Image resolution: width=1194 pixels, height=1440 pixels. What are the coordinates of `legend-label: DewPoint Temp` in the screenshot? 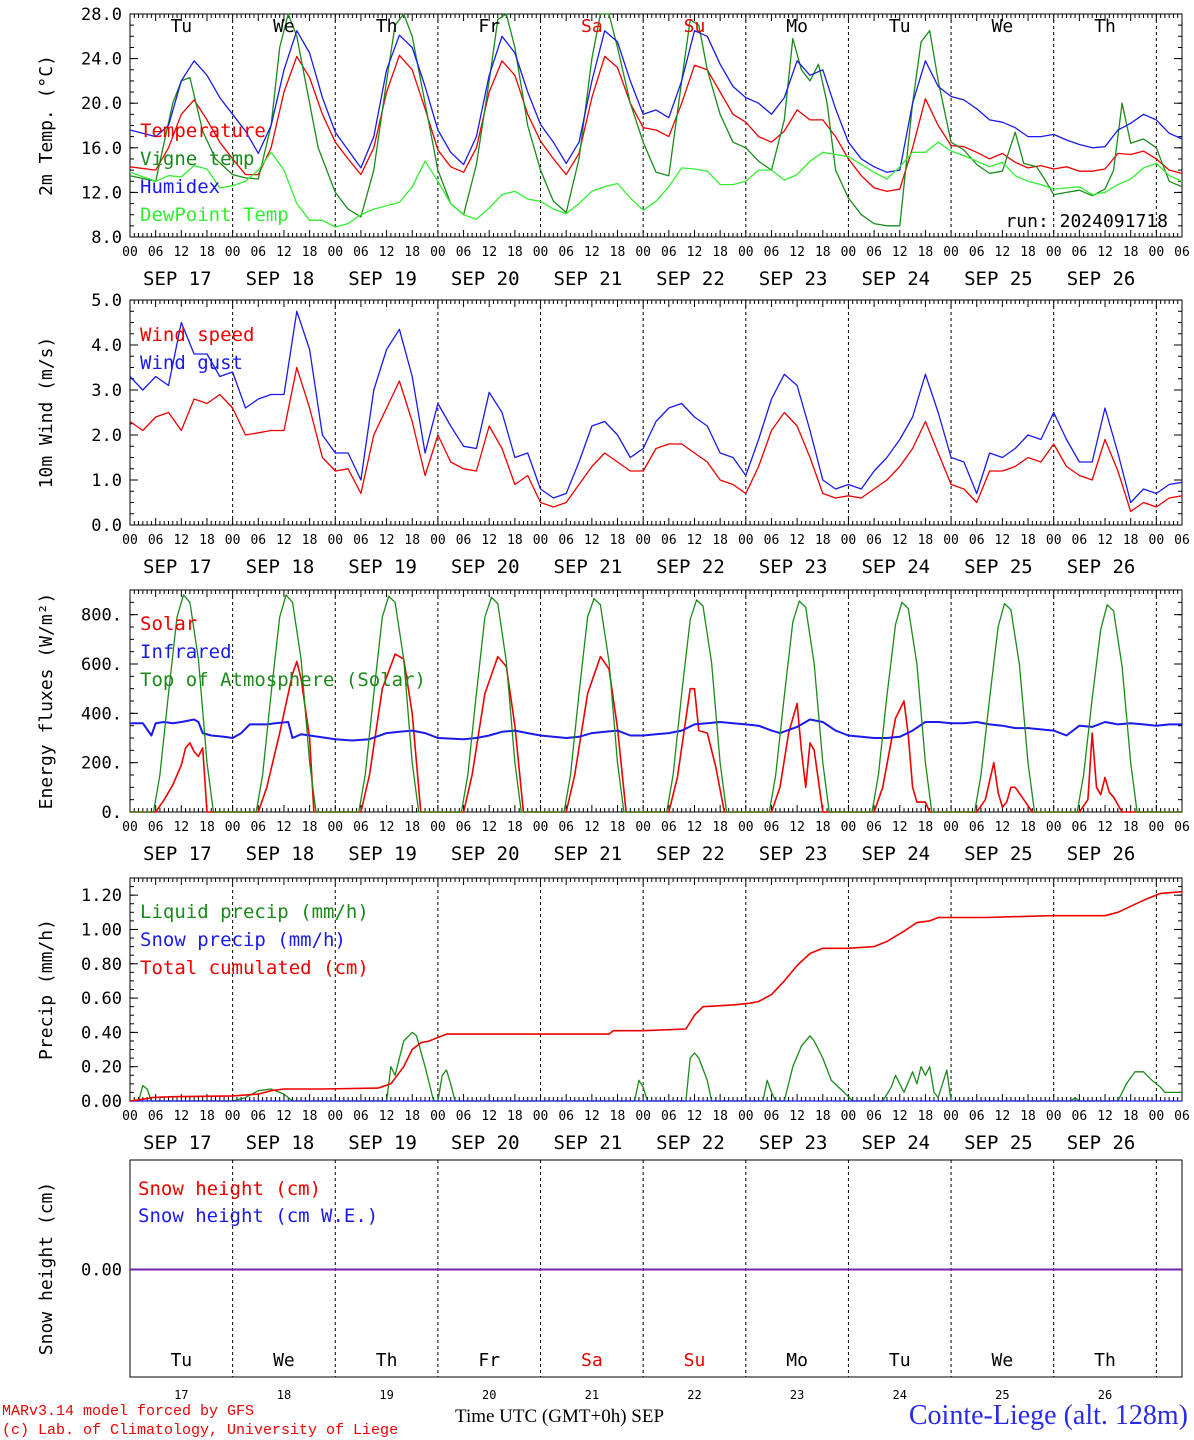 It's located at (214, 215).